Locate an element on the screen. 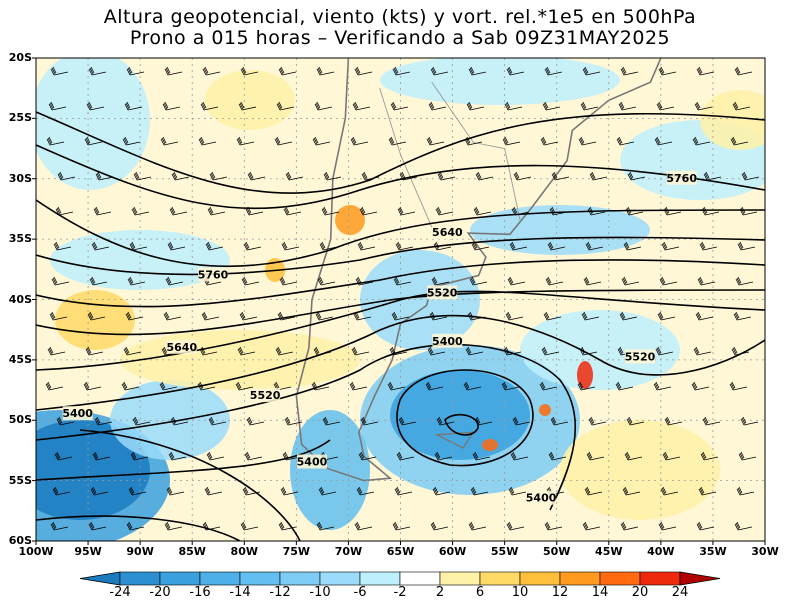 The image size is (800, 600). colorbar-label: 24 is located at coordinates (680, 592).